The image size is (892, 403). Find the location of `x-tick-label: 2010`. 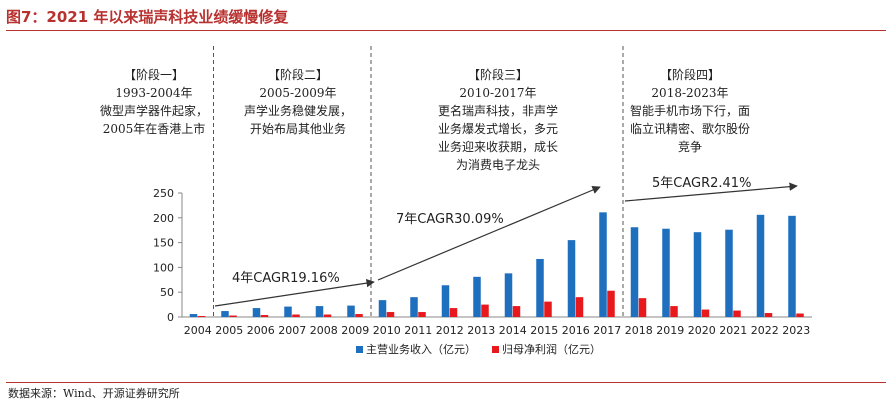

x-tick-label: 2010 is located at coordinates (387, 330).